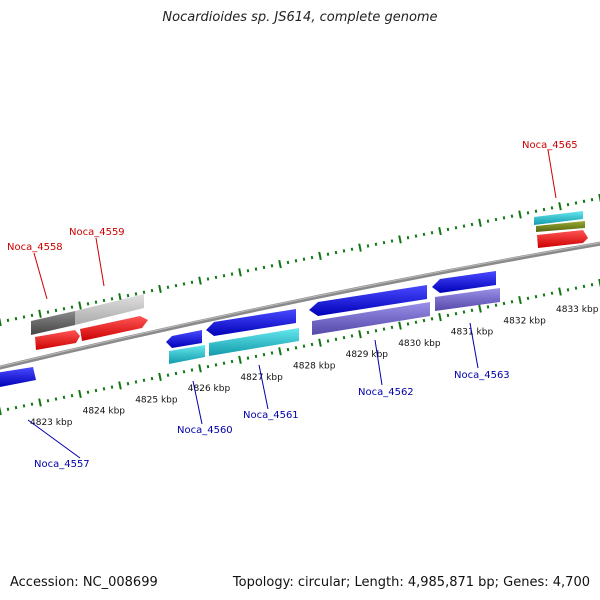  I want to click on gene-label-noca-4558: Noca_4558, so click(35, 247).